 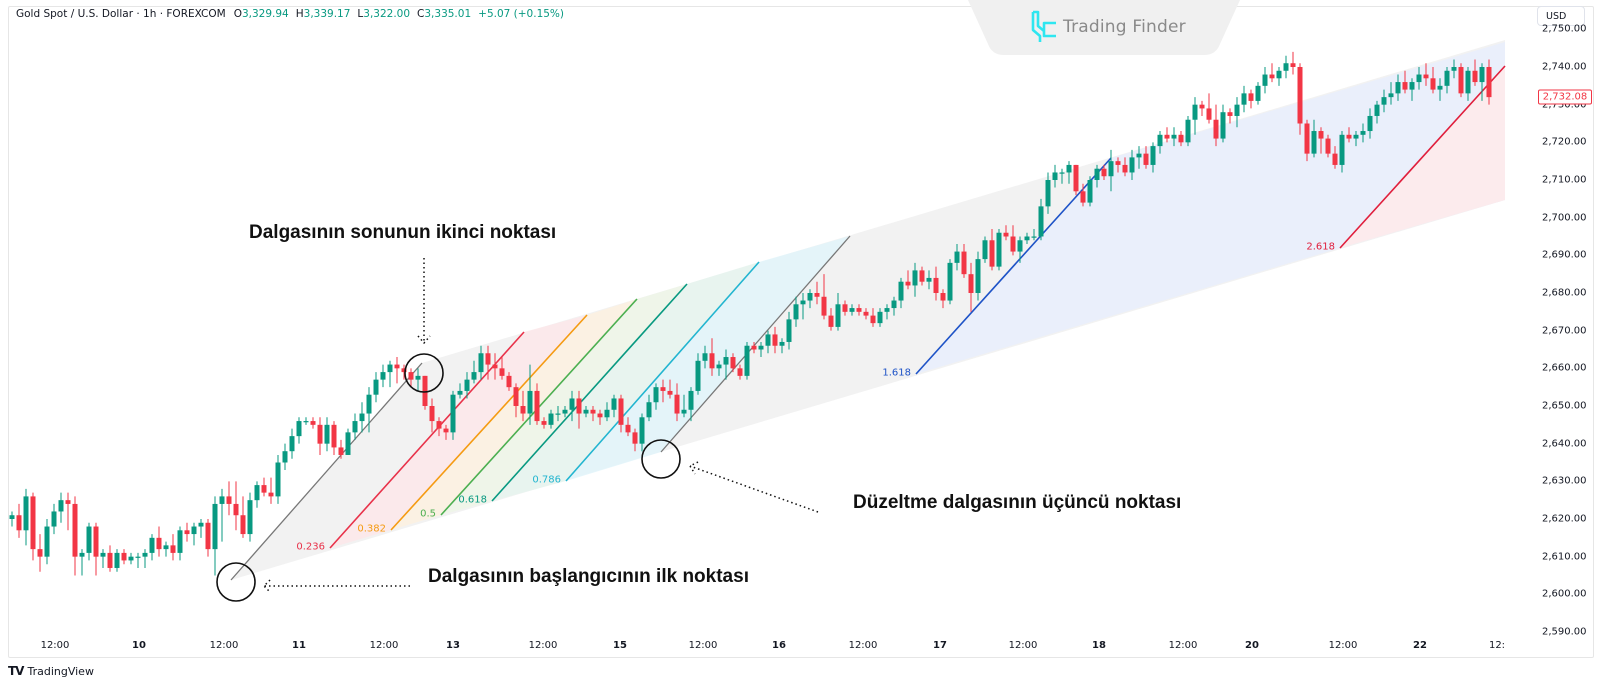 I want to click on close-value: 3,335.01, so click(x=448, y=14).